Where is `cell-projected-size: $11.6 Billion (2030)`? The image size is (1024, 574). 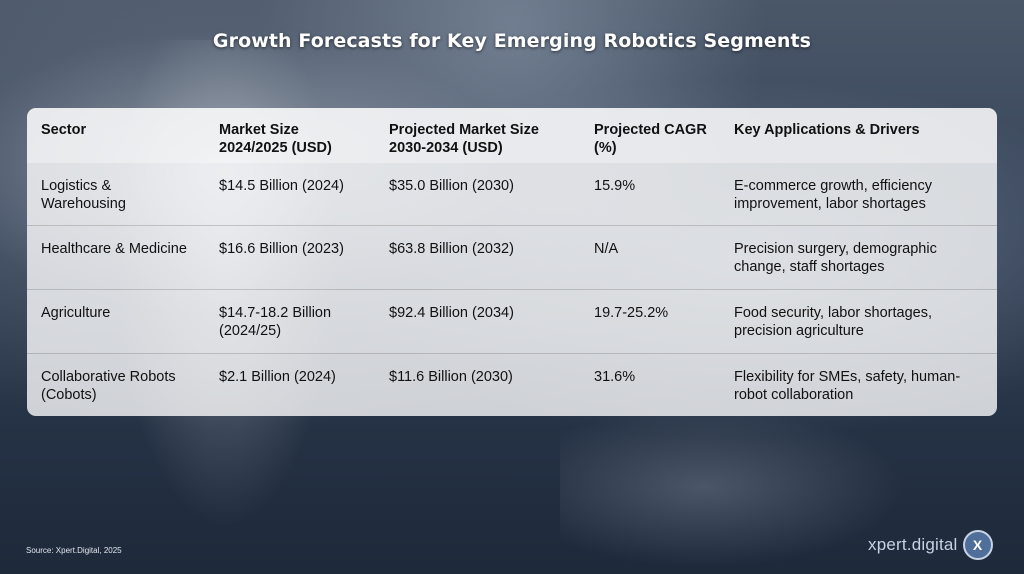
cell-projected-size: $11.6 Billion (2030) is located at coordinates (451, 376).